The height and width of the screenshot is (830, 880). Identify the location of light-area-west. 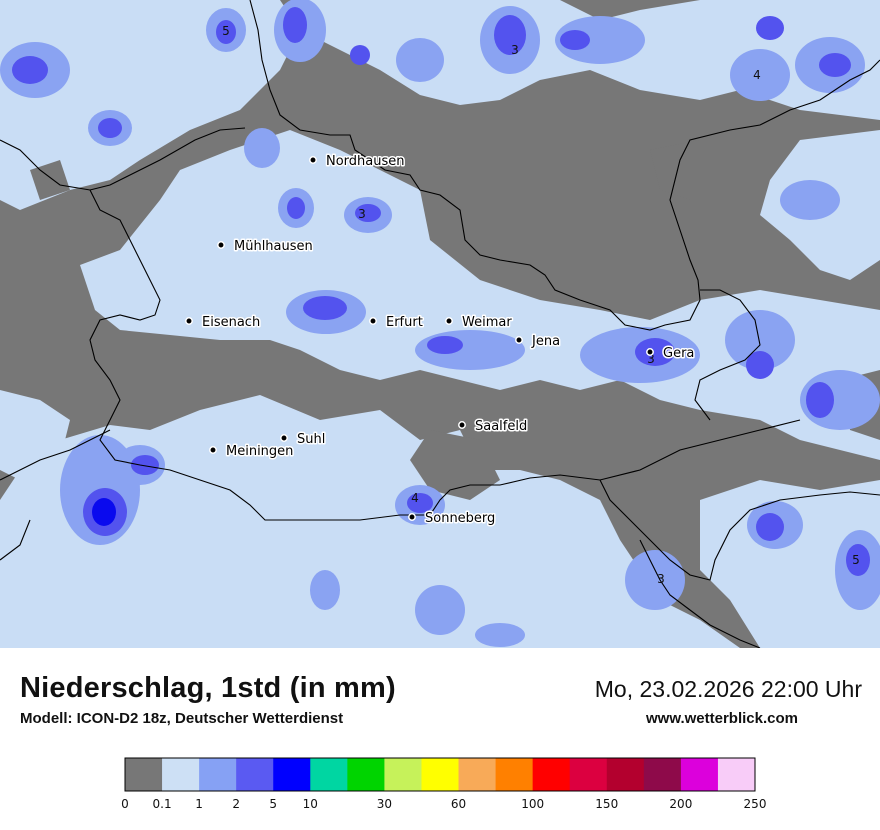
(35, 435).